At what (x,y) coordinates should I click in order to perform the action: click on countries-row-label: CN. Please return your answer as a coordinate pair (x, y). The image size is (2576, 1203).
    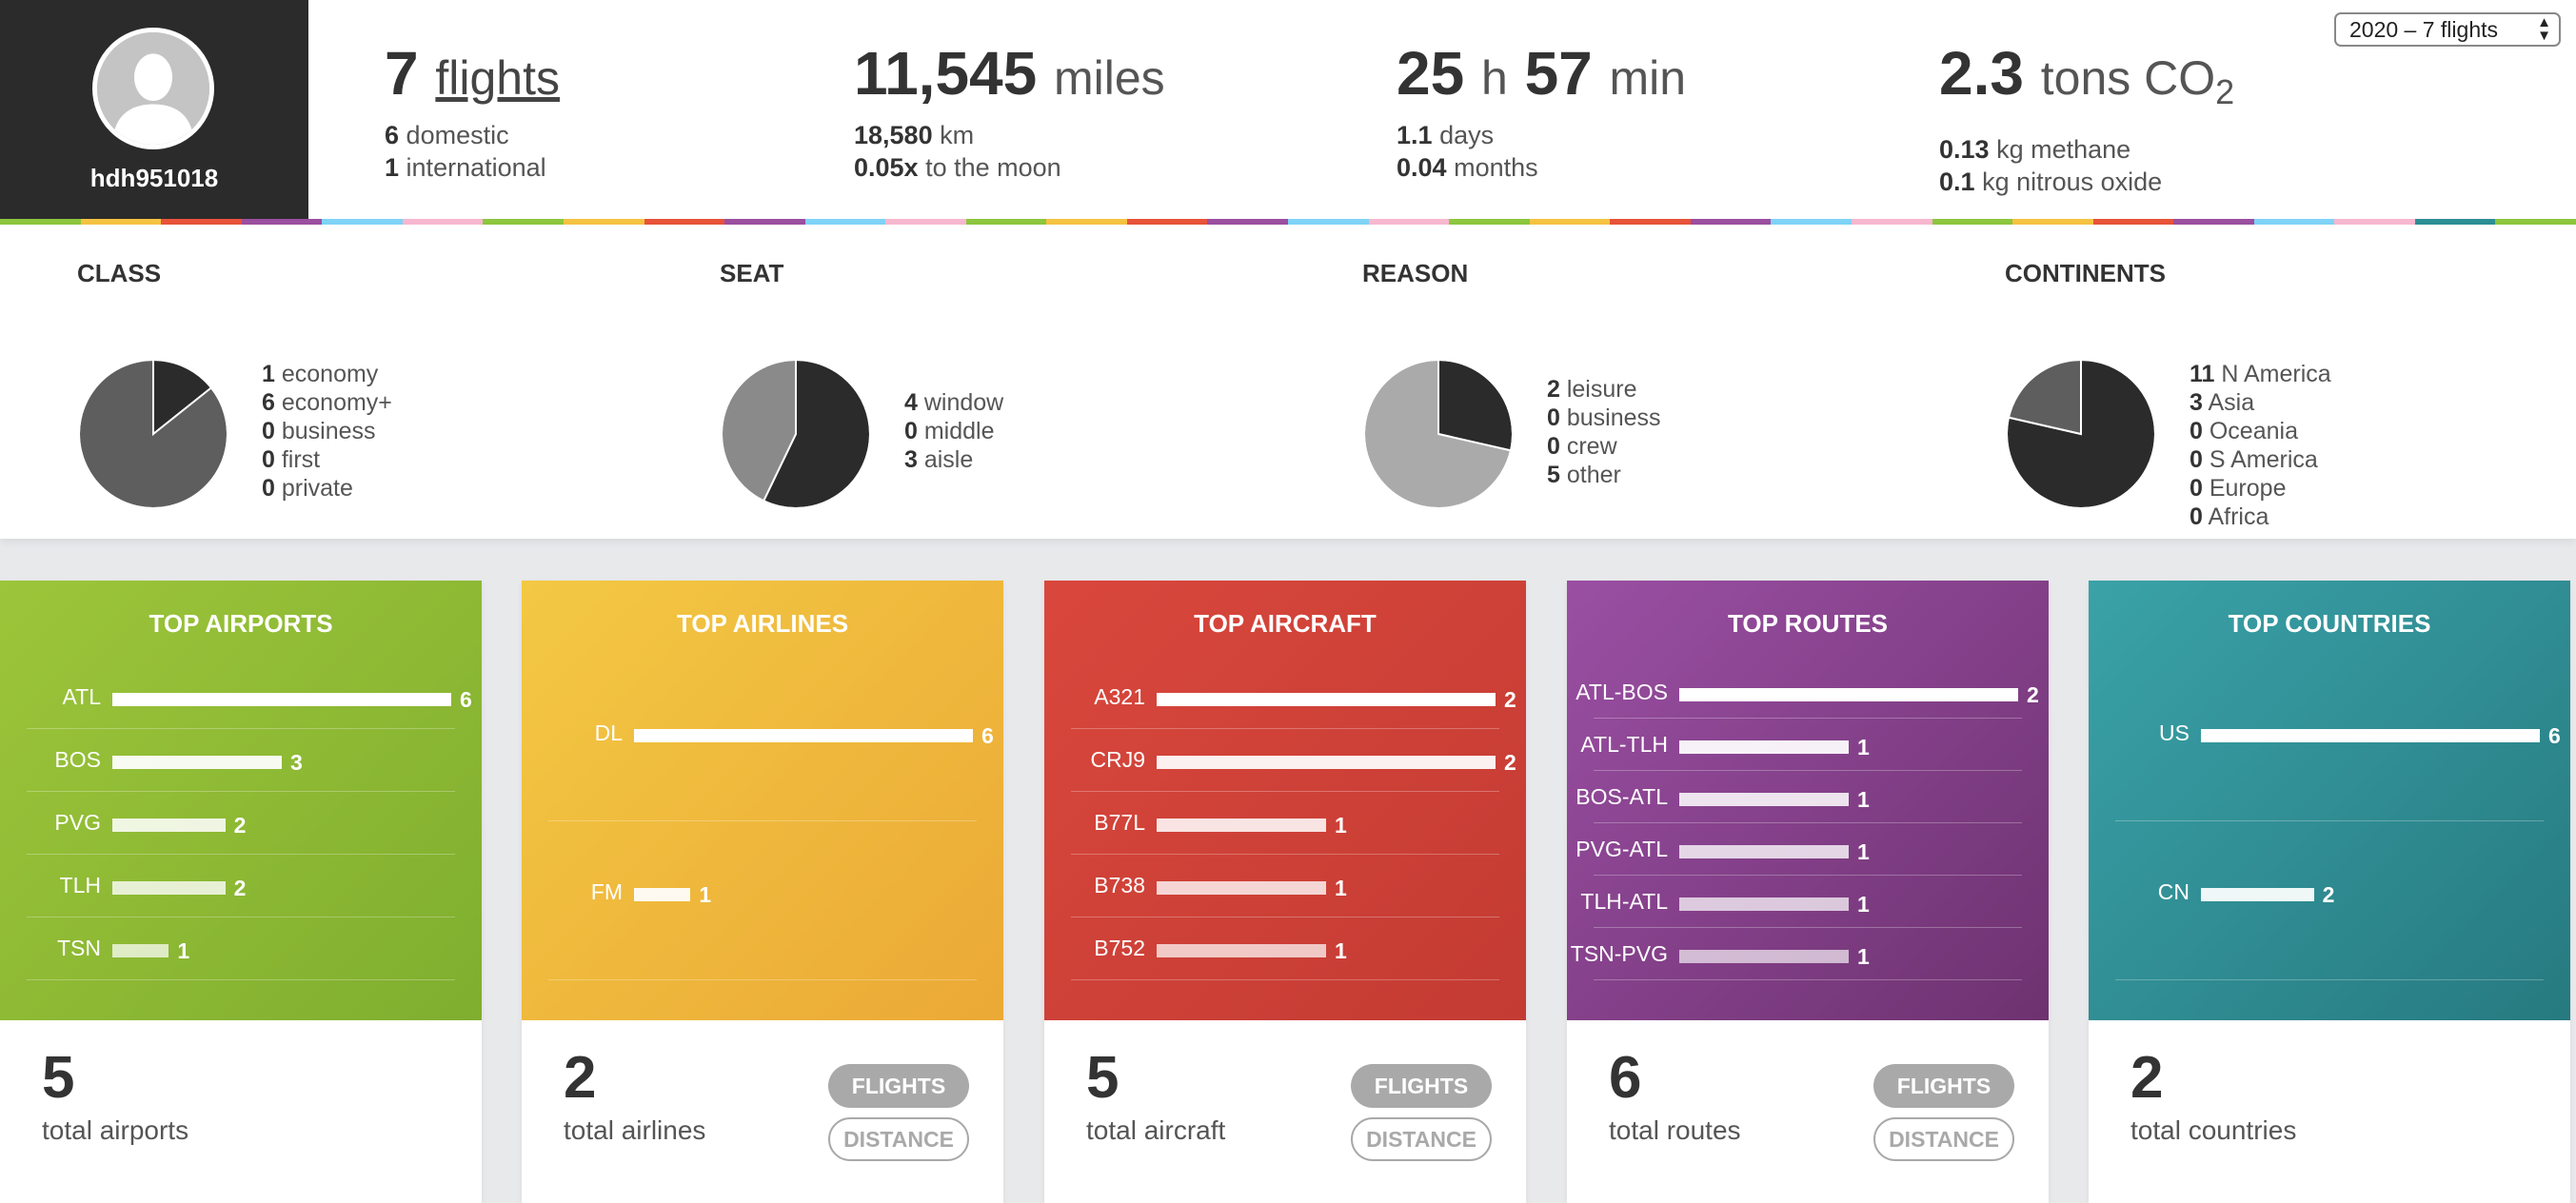
    Looking at the image, I should click on (2173, 892).